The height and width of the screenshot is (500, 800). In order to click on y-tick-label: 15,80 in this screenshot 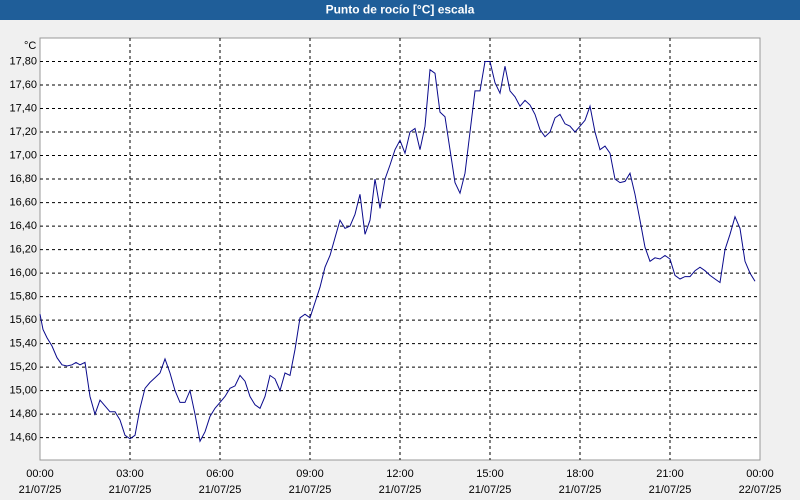, I will do `click(23, 297)`.